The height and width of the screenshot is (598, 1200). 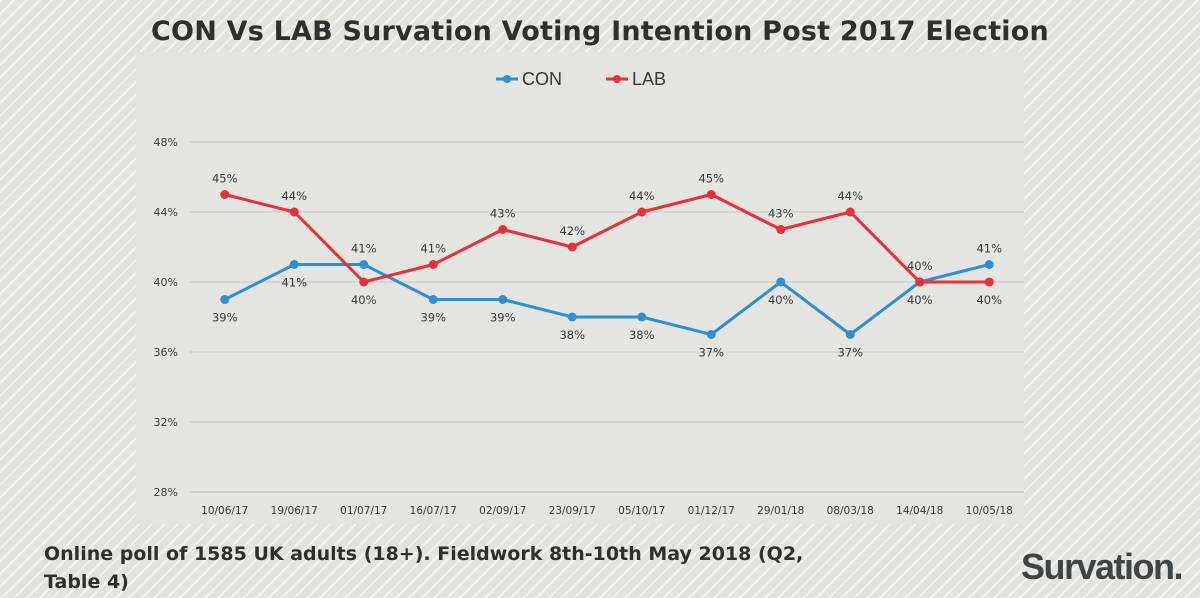 I want to click on x-tick-label: 05/10/17, so click(x=641, y=511).